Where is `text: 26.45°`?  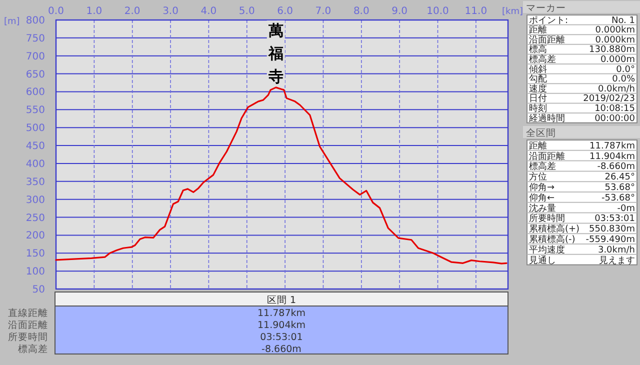
text: 26.45° is located at coordinates (619, 177).